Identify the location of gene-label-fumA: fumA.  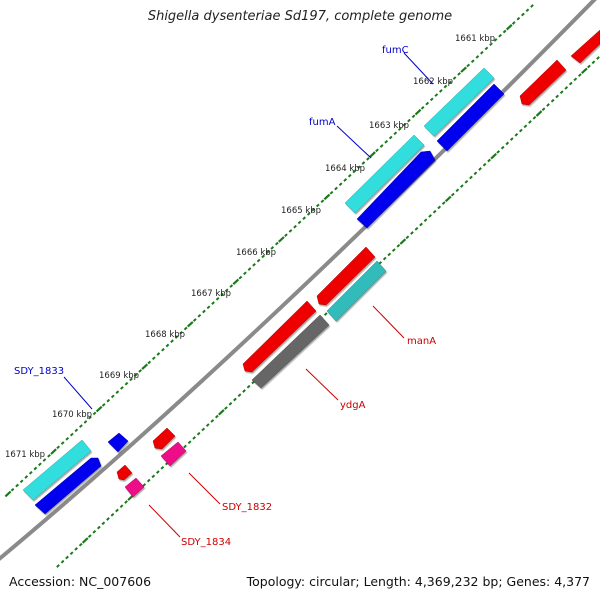
(322, 122).